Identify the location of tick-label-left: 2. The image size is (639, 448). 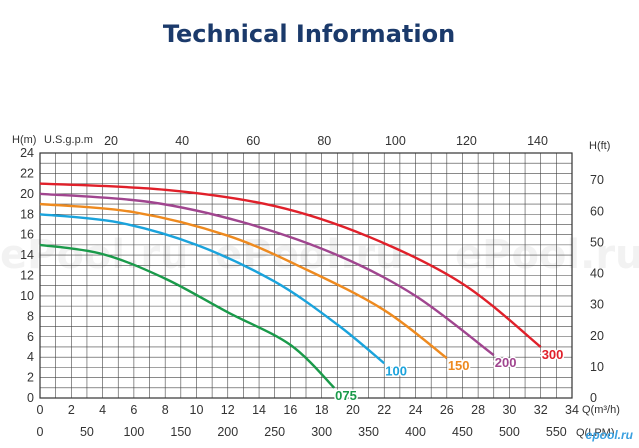
(30, 378).